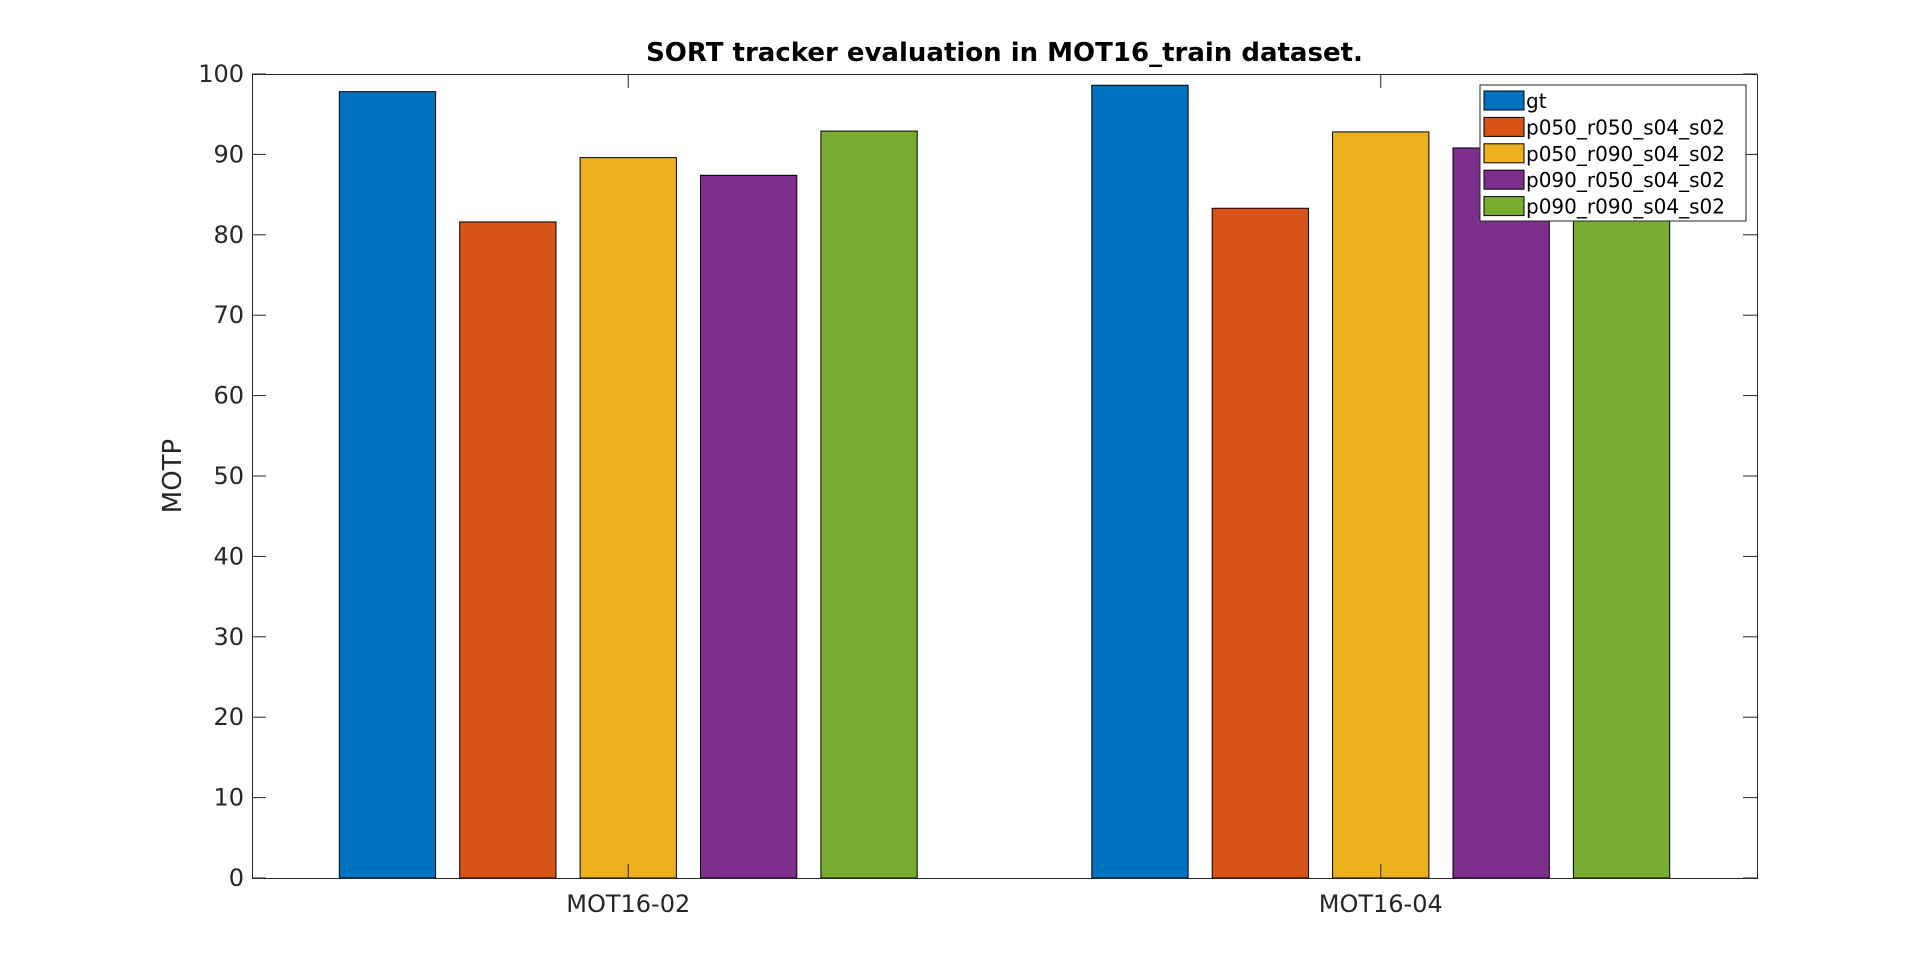 Image resolution: width=1920 pixels, height=976 pixels. Describe the element at coordinates (1621, 497) in the screenshot. I see `bar-mot16-04-p090-r090-s04-s02` at that location.